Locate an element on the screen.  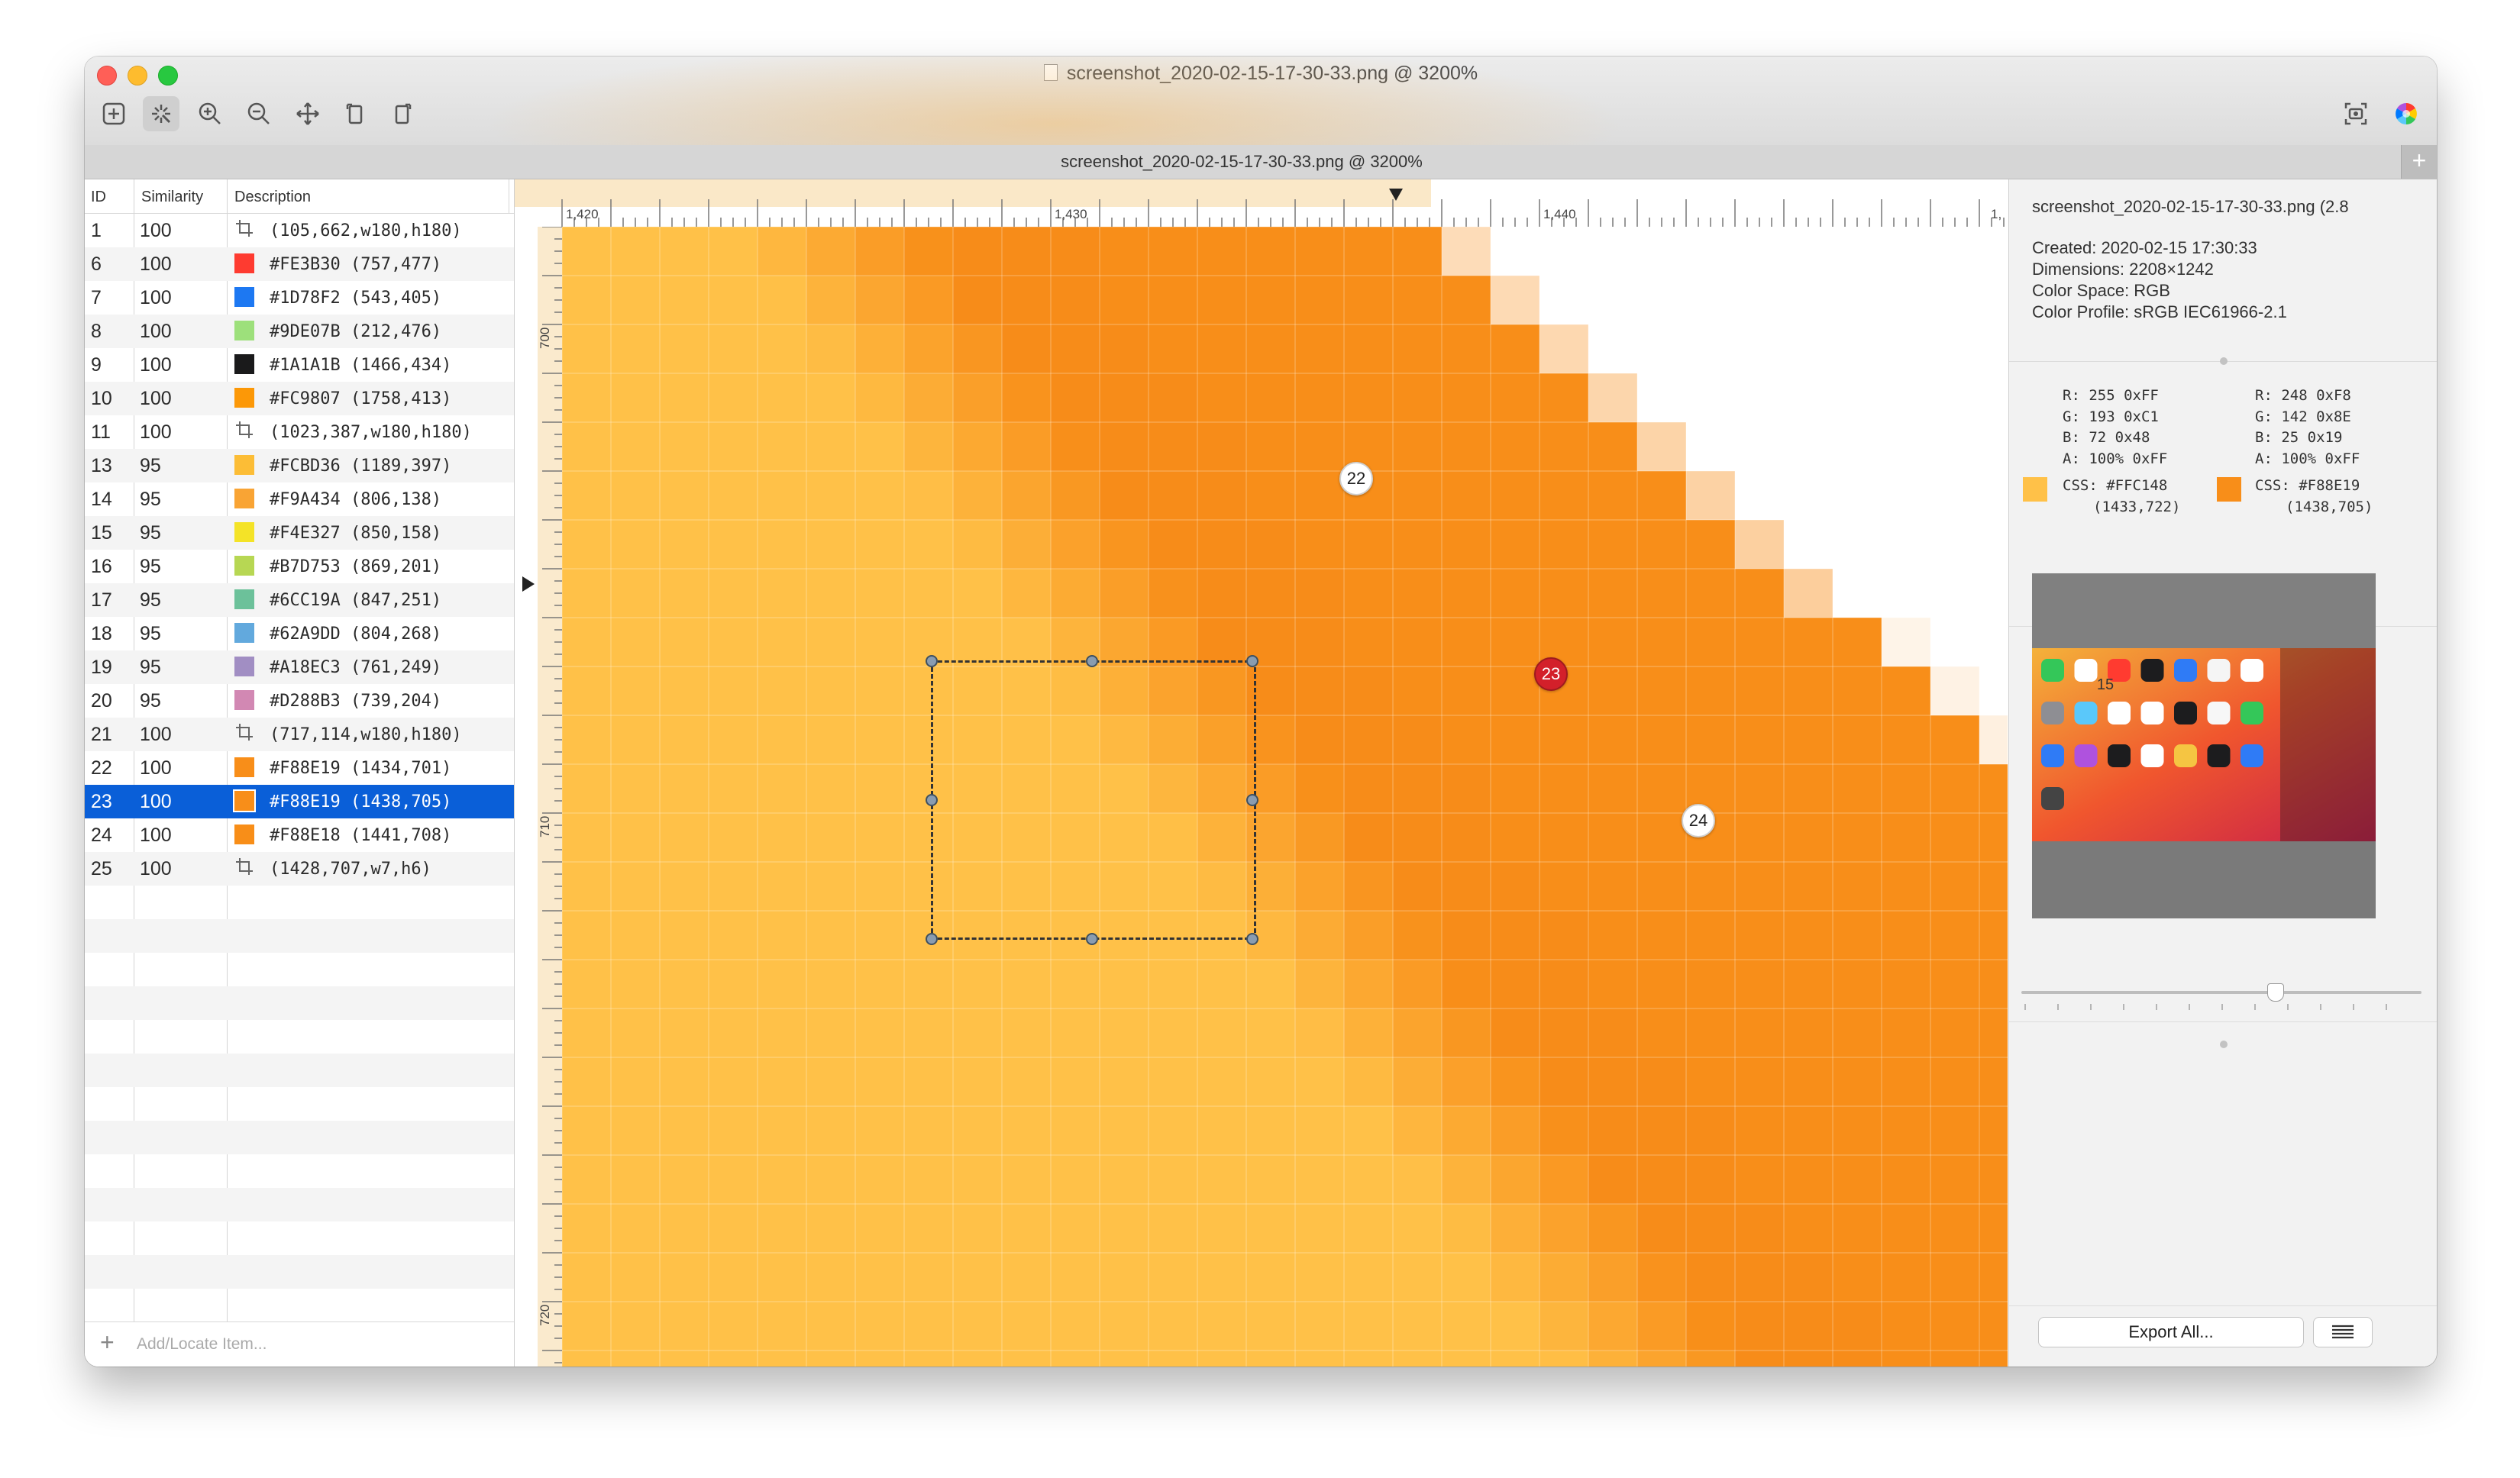
column-header-id: ID is located at coordinates (98, 197).